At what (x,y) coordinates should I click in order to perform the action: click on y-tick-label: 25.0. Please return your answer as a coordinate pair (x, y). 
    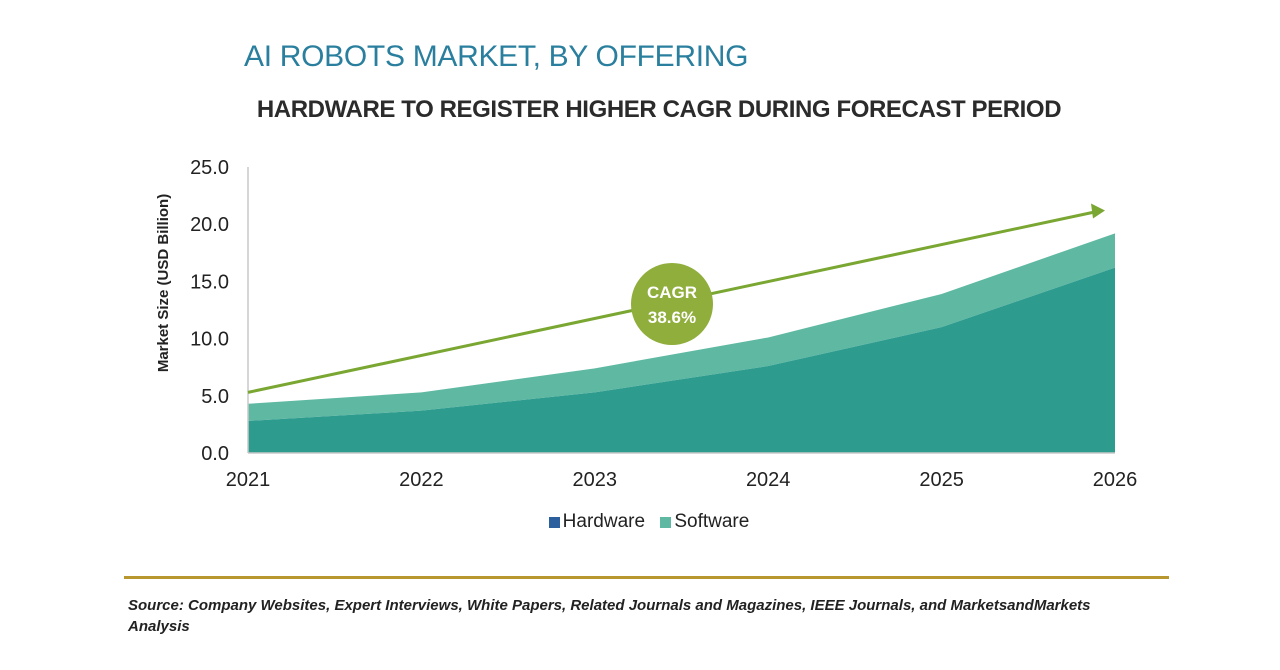
    Looking at the image, I should click on (209, 168).